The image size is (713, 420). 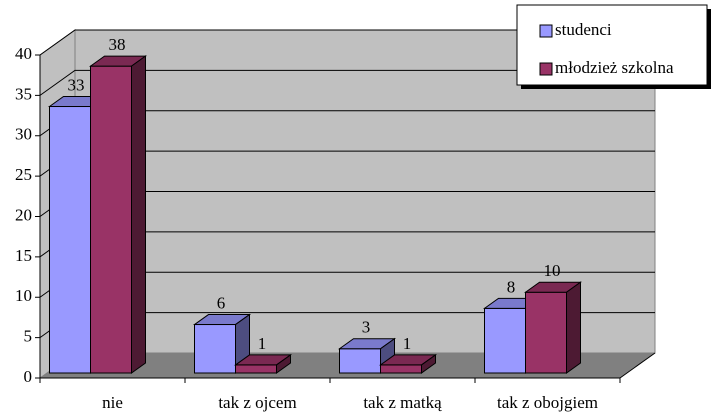 What do you see at coordinates (112, 402) in the screenshot?
I see `x-tick-label: nie` at bounding box center [112, 402].